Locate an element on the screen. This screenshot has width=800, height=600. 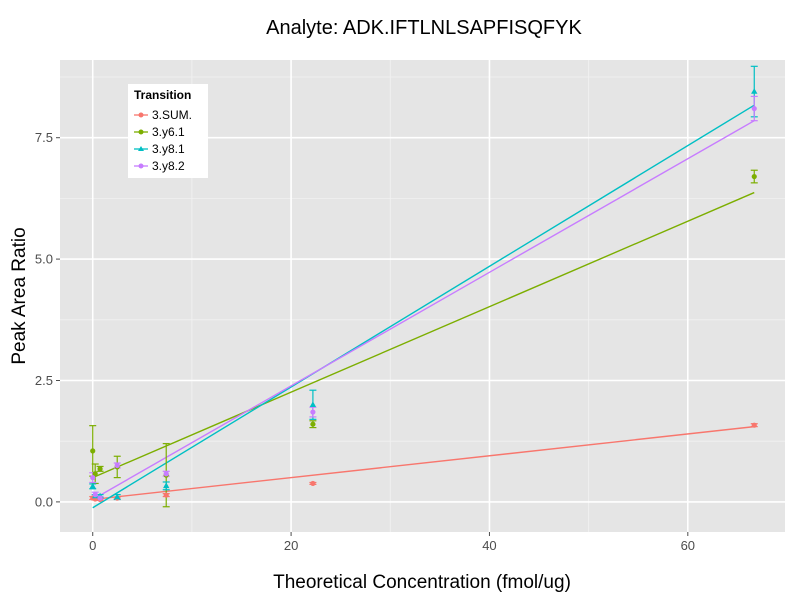
fit-line-3-sum is located at coordinates (423, 463).